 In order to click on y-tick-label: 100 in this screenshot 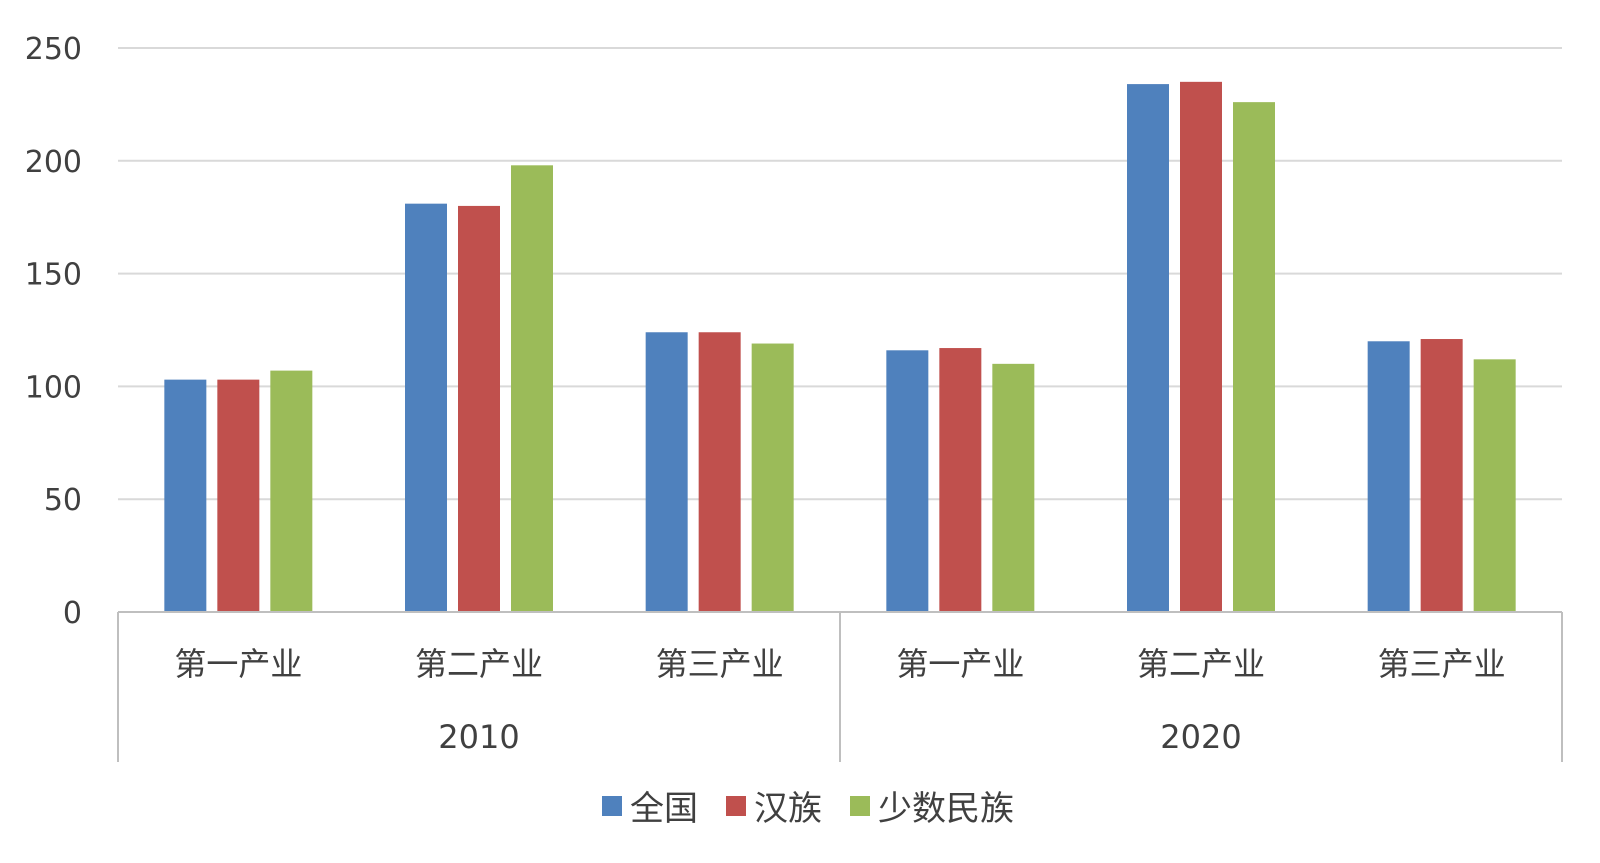, I will do `click(53, 387)`.